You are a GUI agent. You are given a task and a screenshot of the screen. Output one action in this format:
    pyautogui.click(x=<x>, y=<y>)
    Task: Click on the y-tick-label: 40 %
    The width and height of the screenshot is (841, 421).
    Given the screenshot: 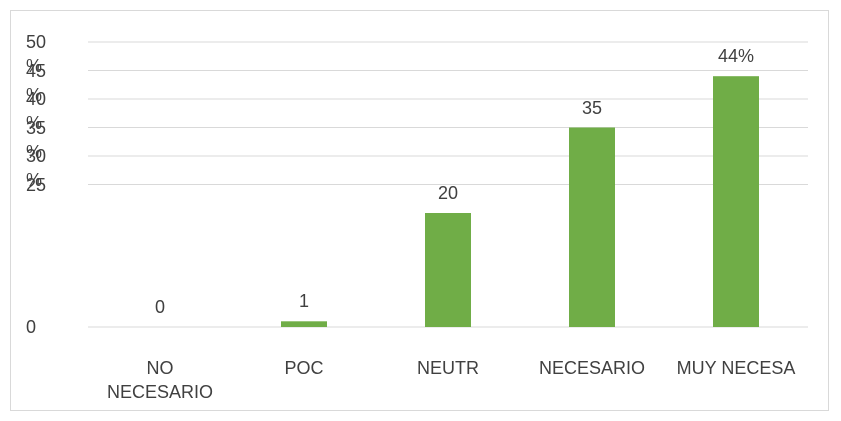 What is the action you would take?
    pyautogui.click(x=36, y=111)
    